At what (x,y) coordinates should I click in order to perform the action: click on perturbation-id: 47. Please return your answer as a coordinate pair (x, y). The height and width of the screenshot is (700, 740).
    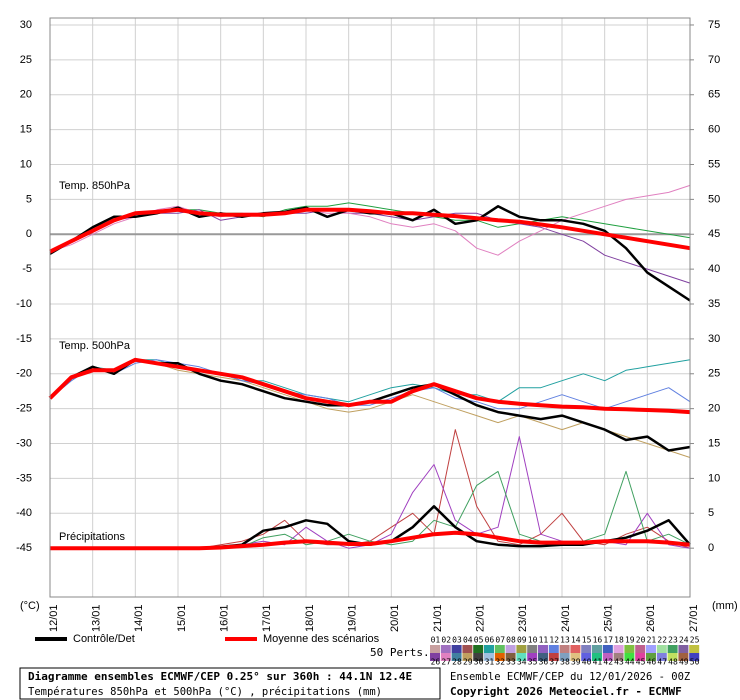
    Looking at the image, I should click on (662, 662).